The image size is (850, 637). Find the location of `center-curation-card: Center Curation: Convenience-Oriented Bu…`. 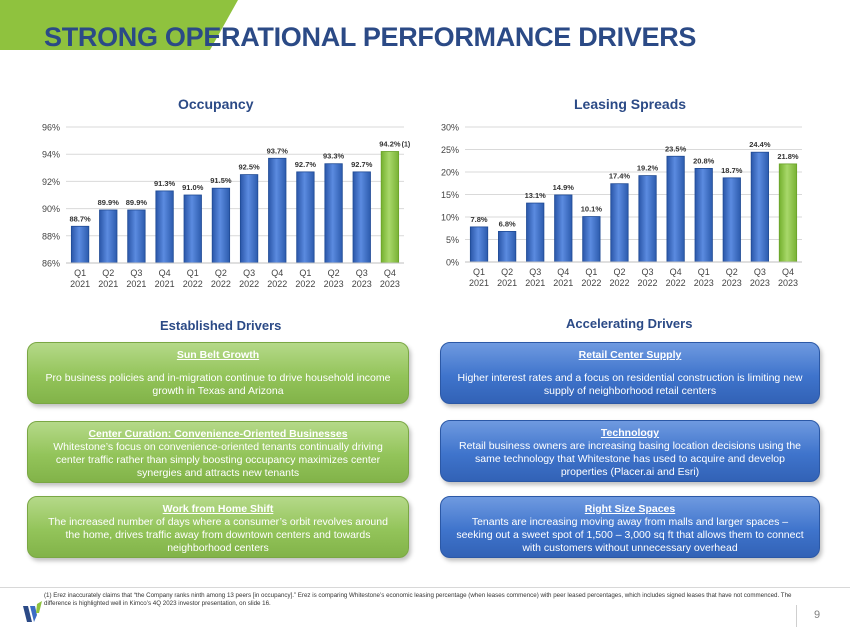

center-curation-card: Center Curation: Convenience-Oriented Bu… is located at coordinates (218, 452).